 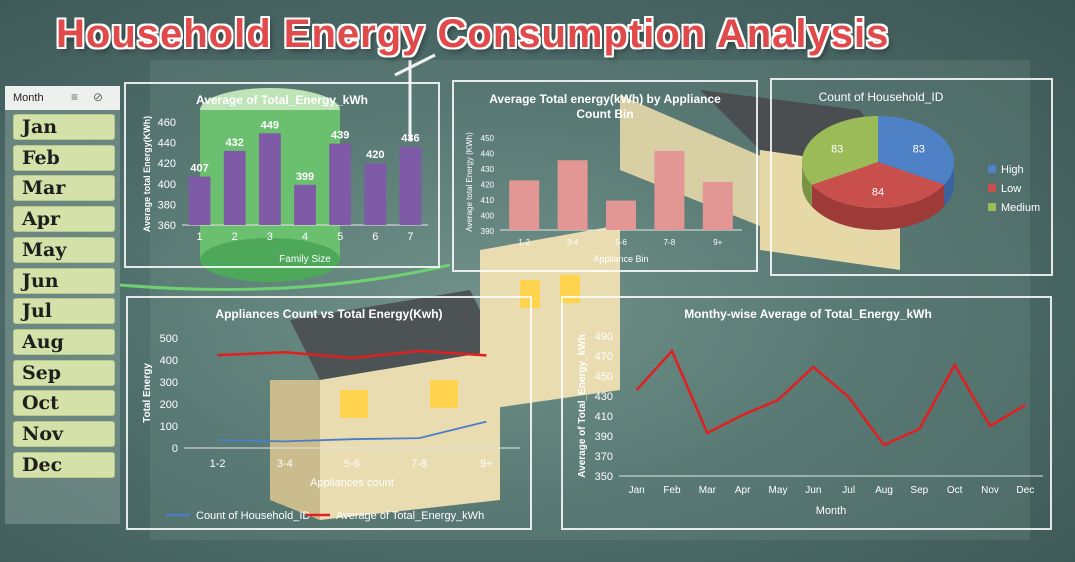 What do you see at coordinates (270, 125) in the screenshot?
I see `data-label: 449` at bounding box center [270, 125].